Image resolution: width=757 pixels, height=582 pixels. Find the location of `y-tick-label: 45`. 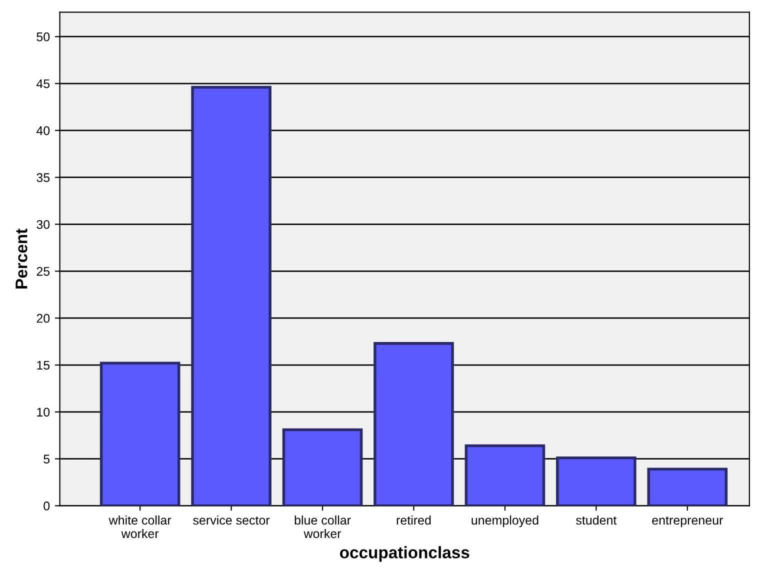

y-tick-label: 45 is located at coordinates (43, 83).